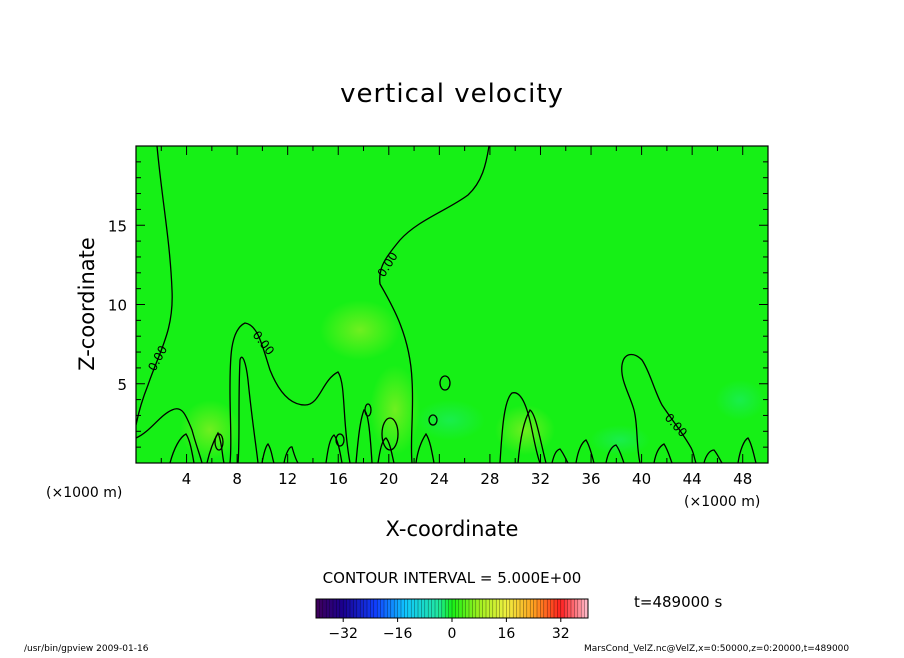 The width and height of the screenshot is (904, 658). I want to click on footer-left: /usr/bin/gpview 2009-01-16, so click(86, 649).